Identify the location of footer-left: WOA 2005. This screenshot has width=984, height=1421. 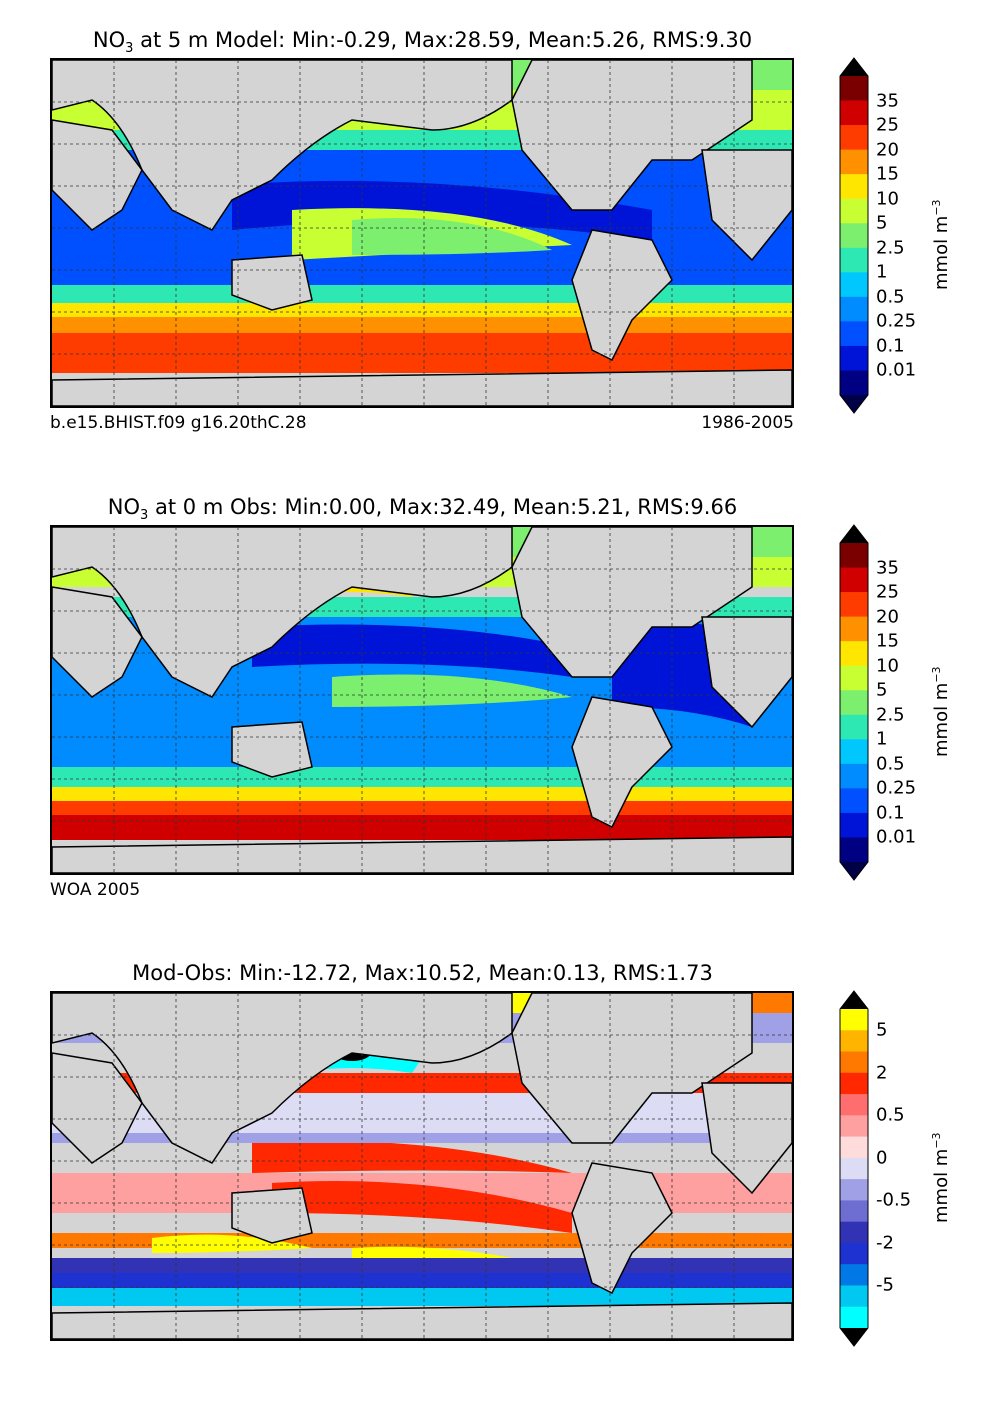
(95, 890).